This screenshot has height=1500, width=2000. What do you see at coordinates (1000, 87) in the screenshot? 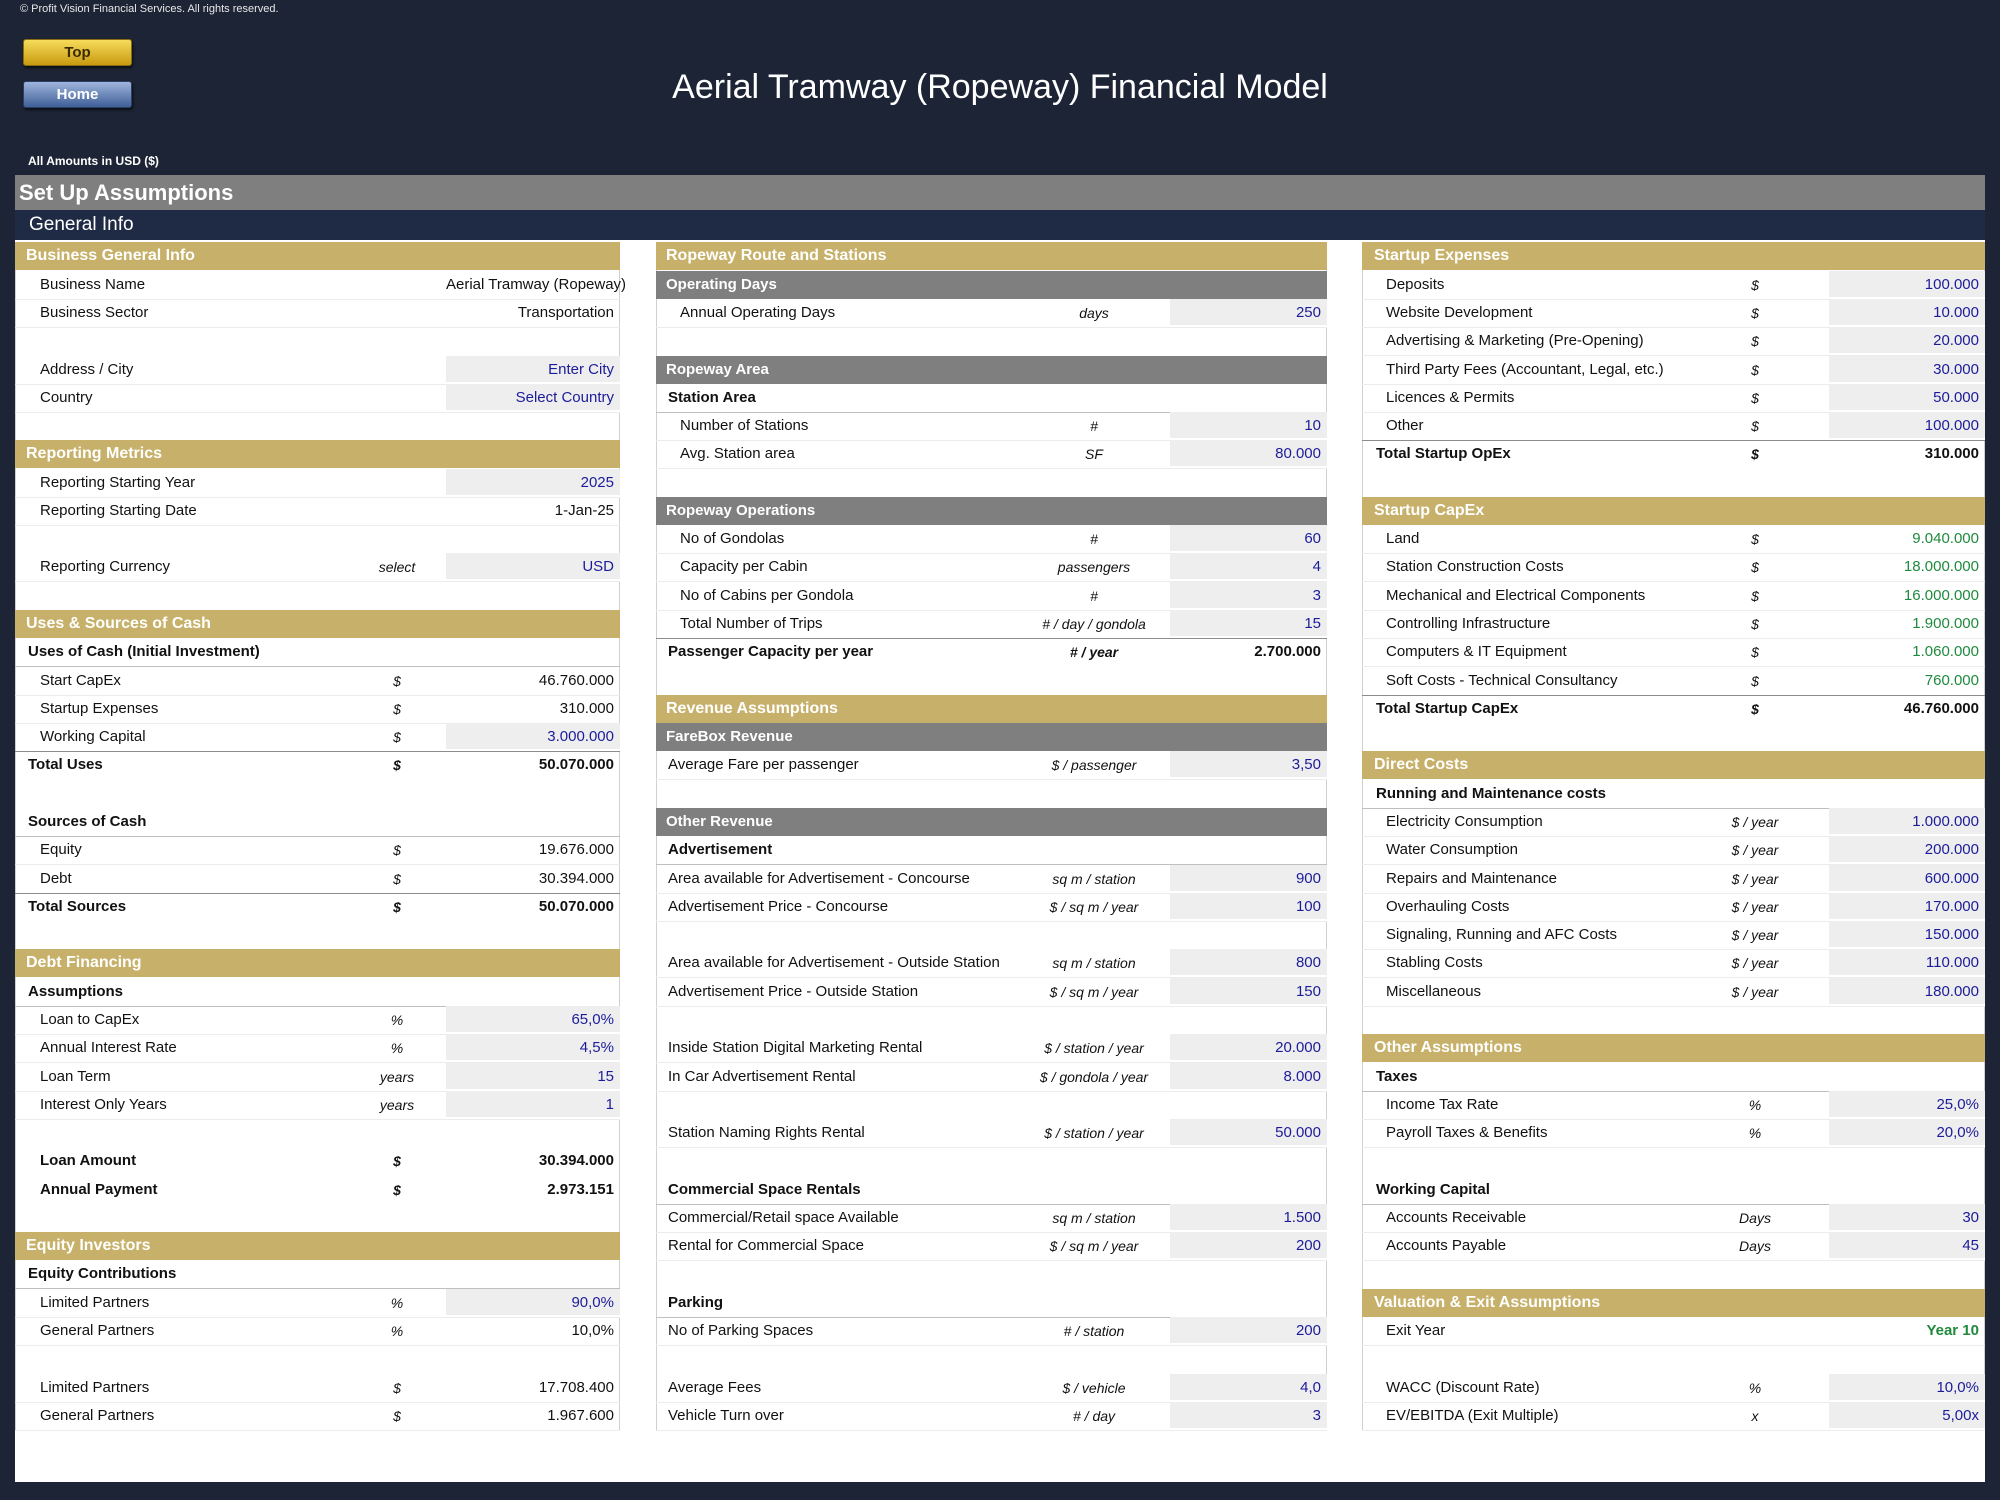
I see `title: Aerial Tramway (Ropeway) Financial Model` at bounding box center [1000, 87].